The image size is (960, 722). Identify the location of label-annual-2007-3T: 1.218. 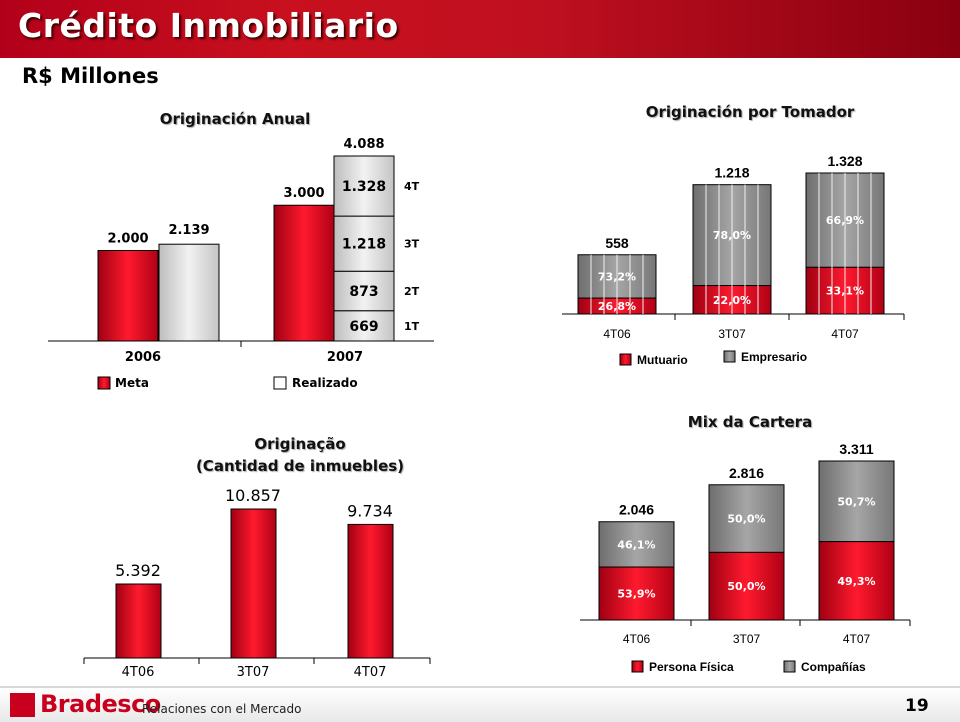
(364, 245).